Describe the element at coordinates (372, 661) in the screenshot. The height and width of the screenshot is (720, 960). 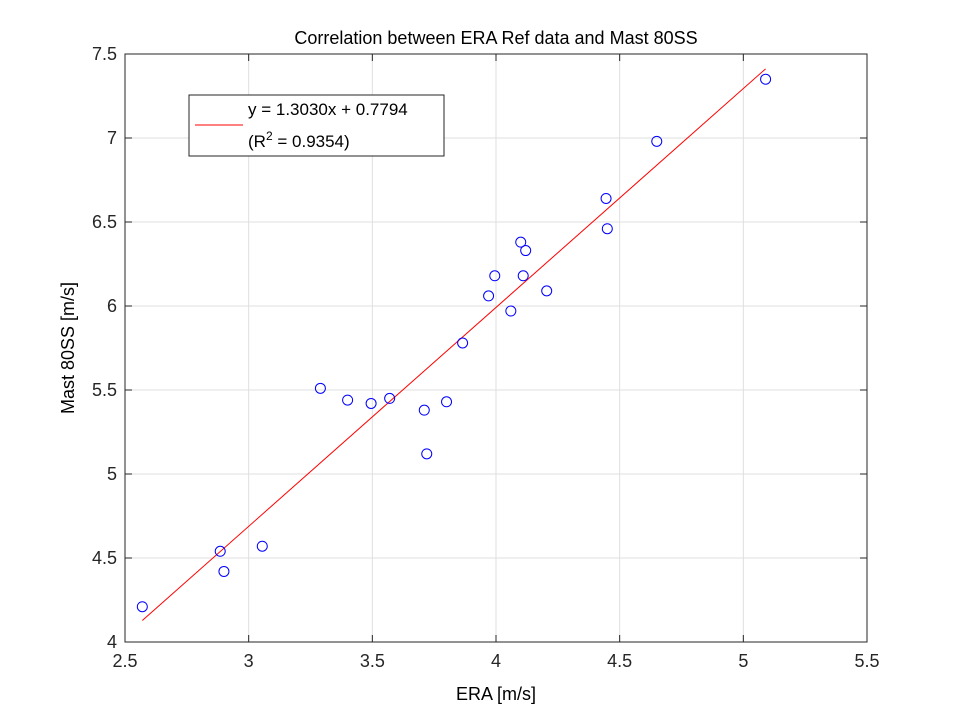
I see `x-tick-label: 3.5` at that location.